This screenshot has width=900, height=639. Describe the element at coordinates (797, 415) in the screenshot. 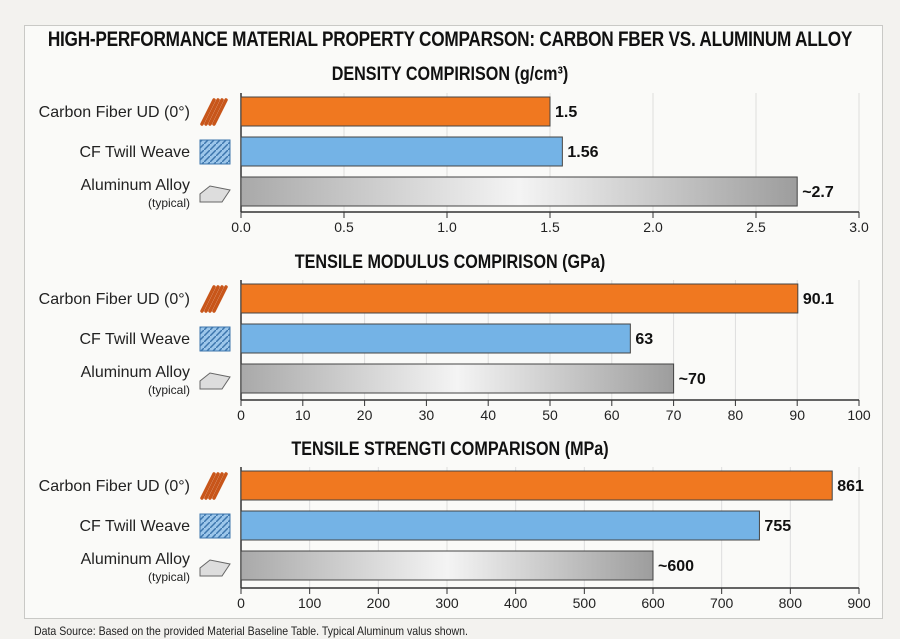

I see `tick-label: 90` at that location.